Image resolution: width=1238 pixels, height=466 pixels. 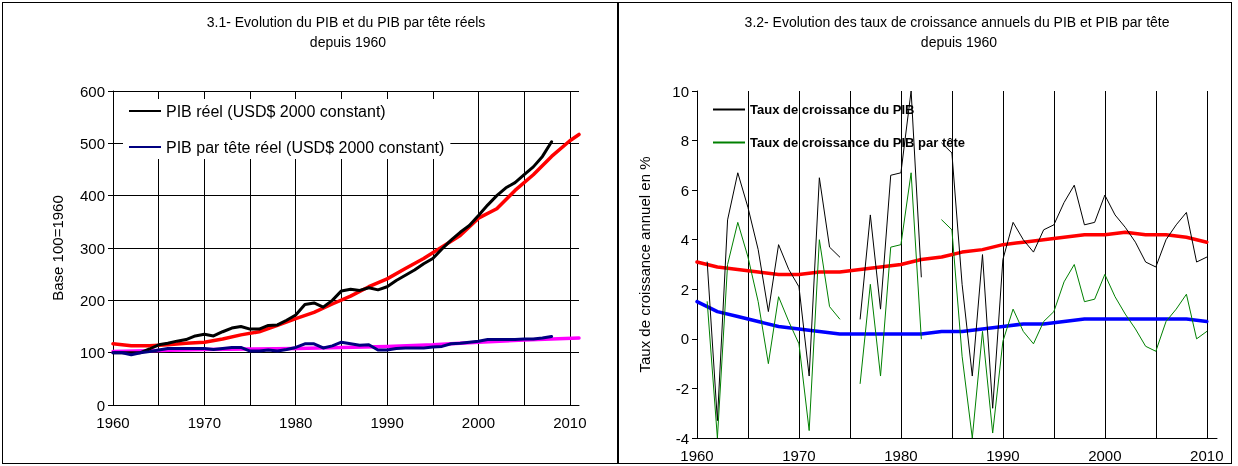 I want to click on y-axis-title: Base 100=1960, so click(x=57, y=248).